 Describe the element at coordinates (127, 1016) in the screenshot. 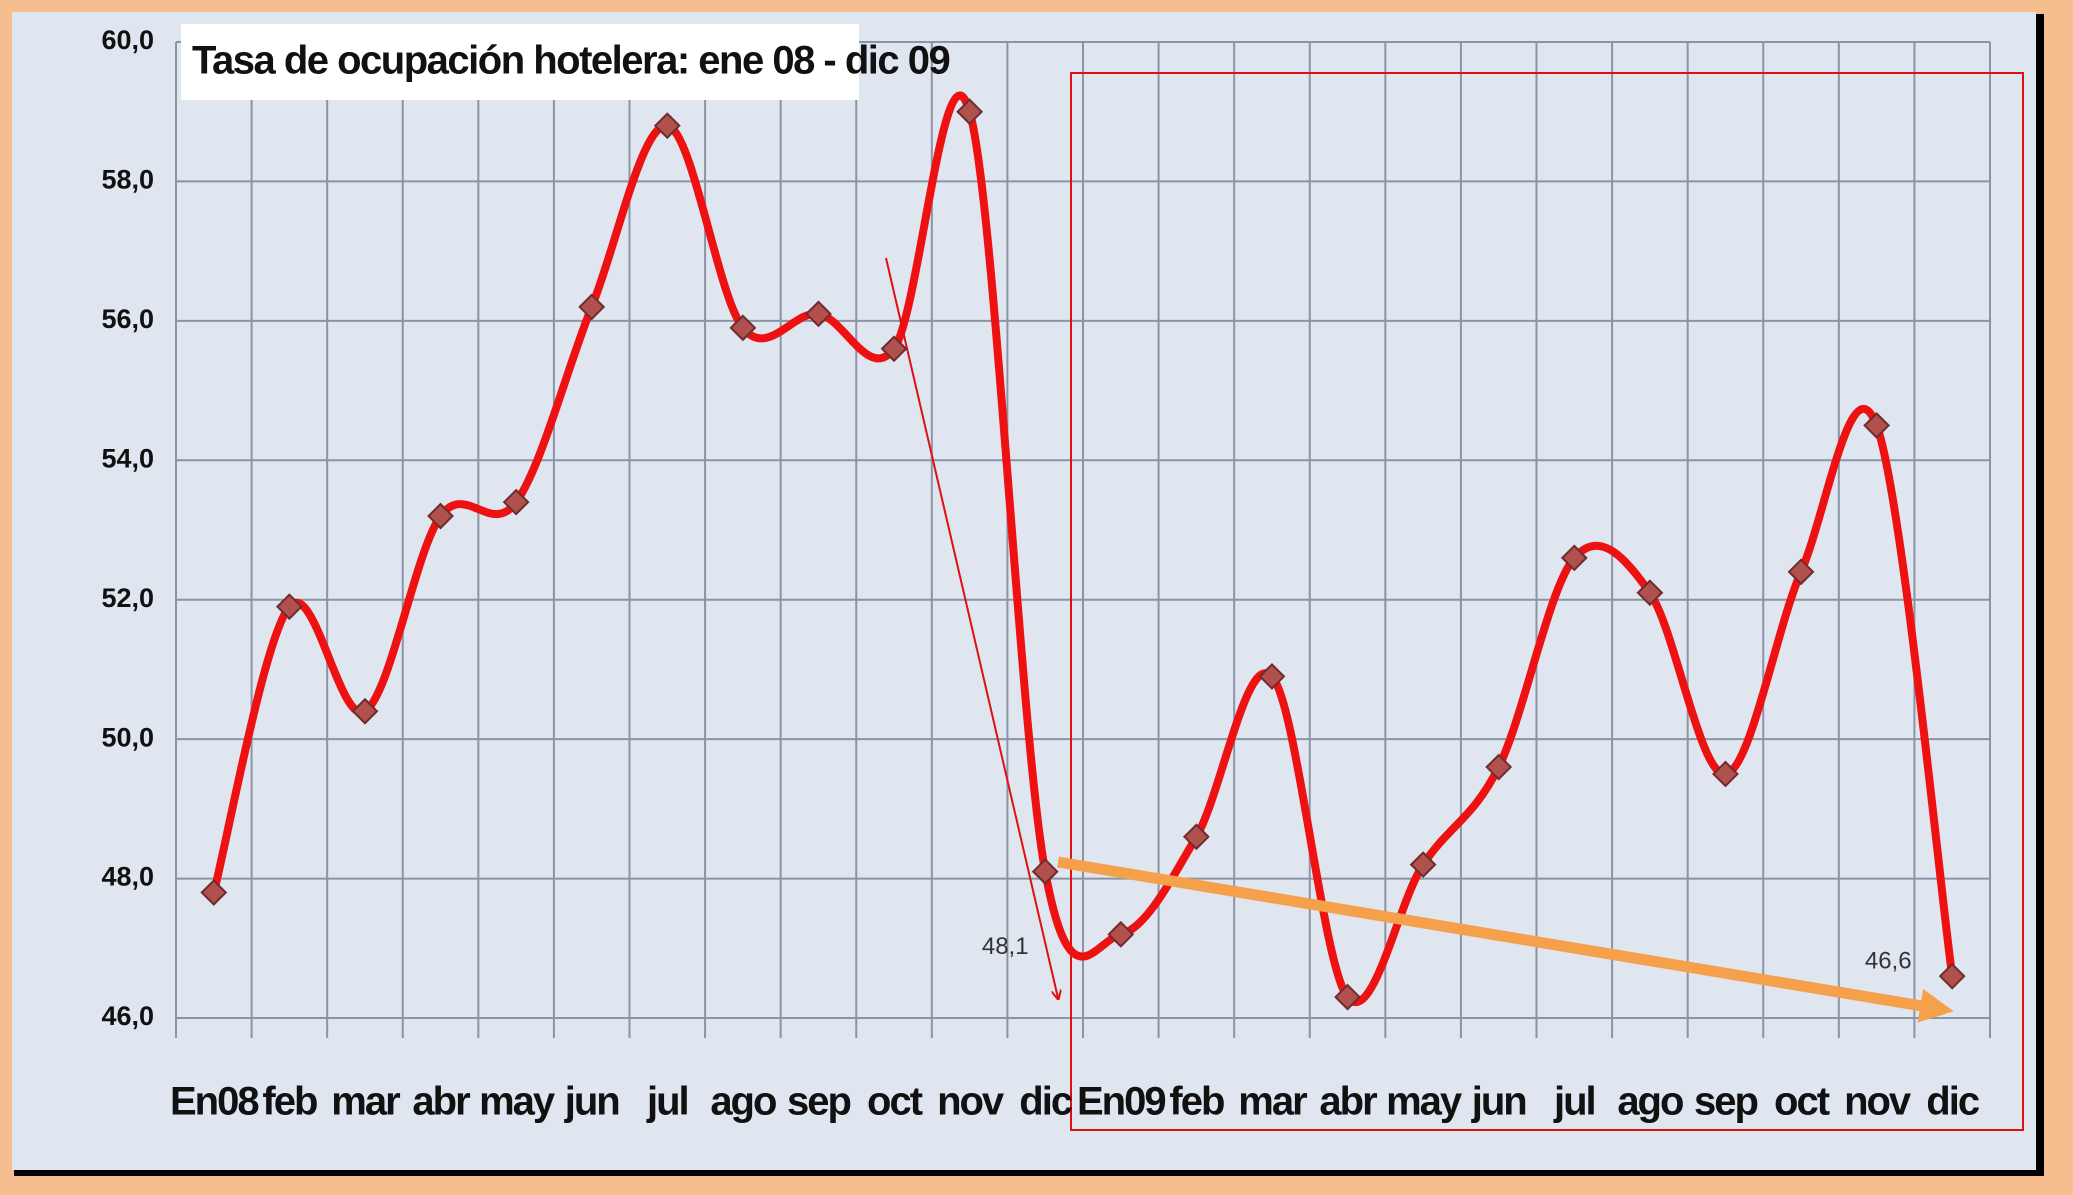

I see `y-tick-label: 46,0` at that location.